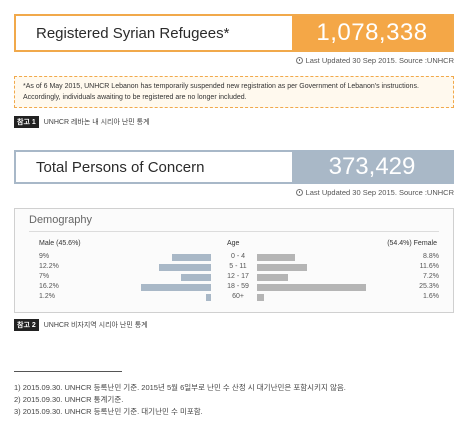 The width and height of the screenshot is (468, 441). I want to click on persons-of-concern-value: 373,429, so click(372, 167).